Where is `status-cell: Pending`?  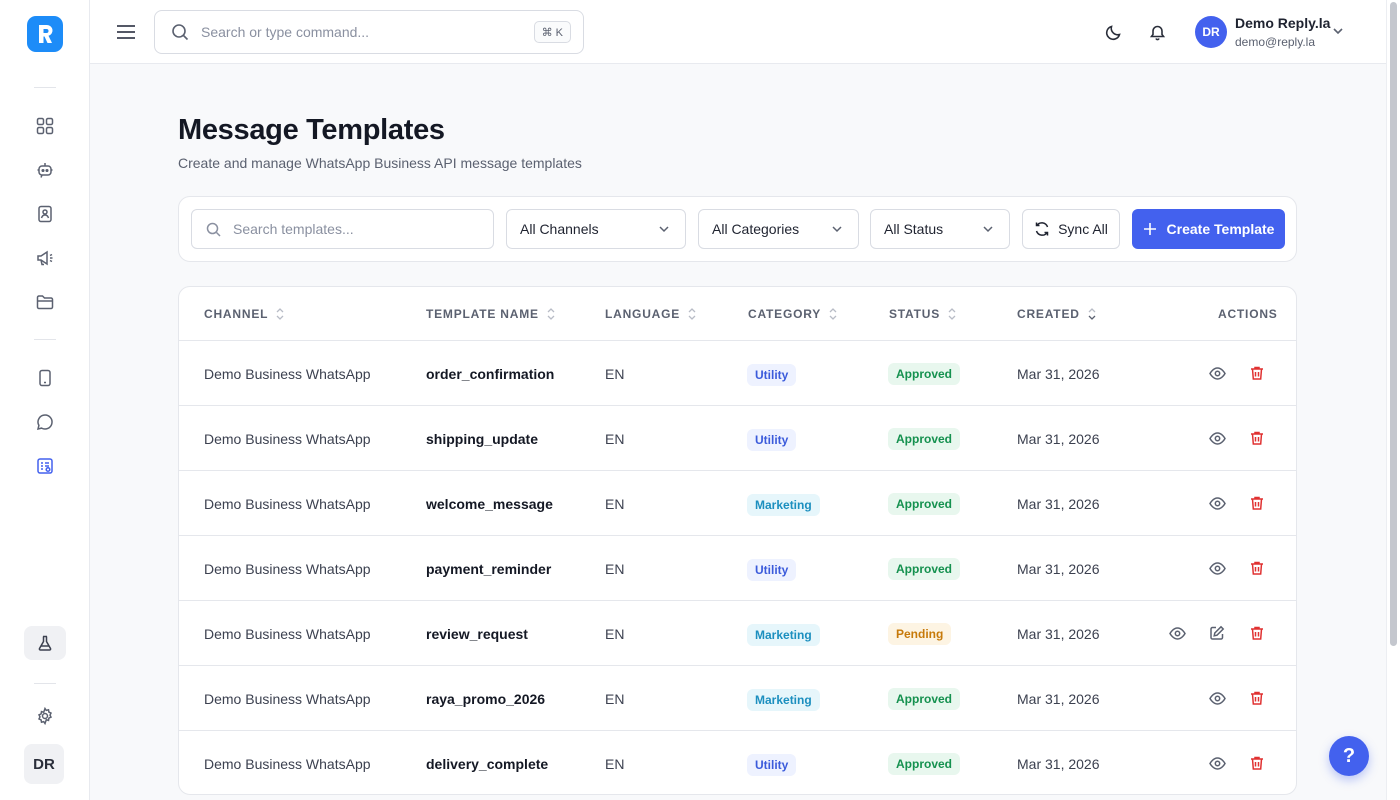 status-cell: Pending is located at coordinates (920, 633).